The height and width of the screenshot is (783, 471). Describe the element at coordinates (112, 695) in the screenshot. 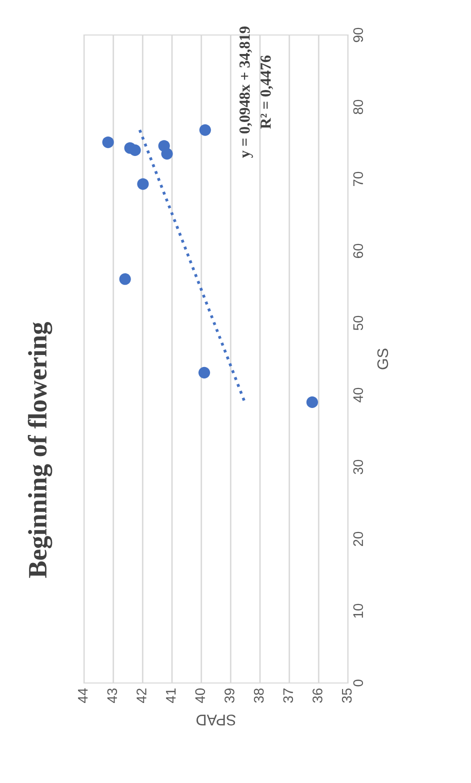

I see `x-tick-label: 43` at that location.